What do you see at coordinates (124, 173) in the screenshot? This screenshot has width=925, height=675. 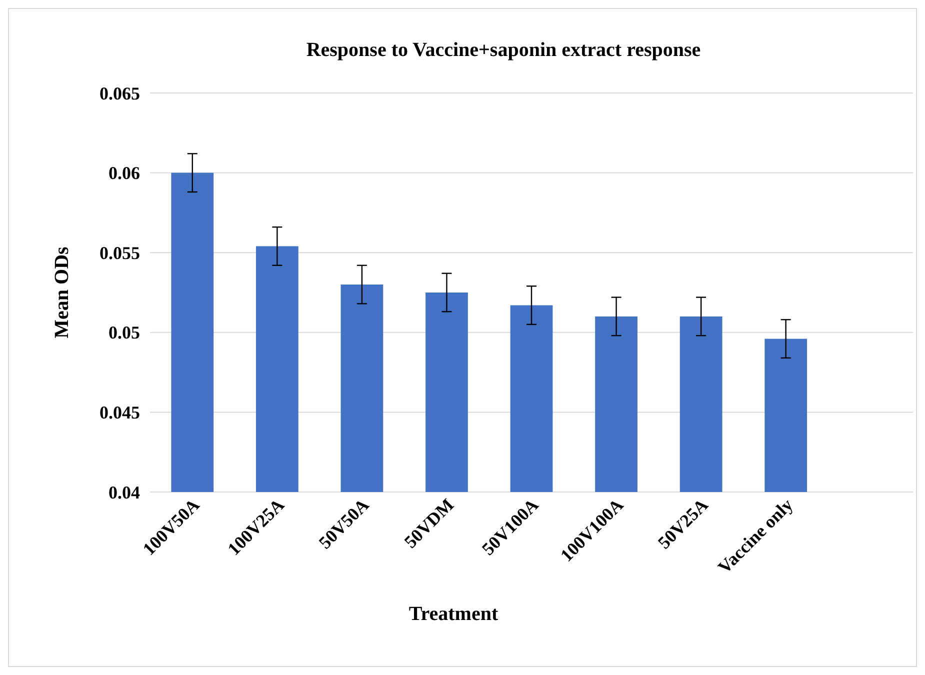 I see `y-tick-label: 0.06` at bounding box center [124, 173].